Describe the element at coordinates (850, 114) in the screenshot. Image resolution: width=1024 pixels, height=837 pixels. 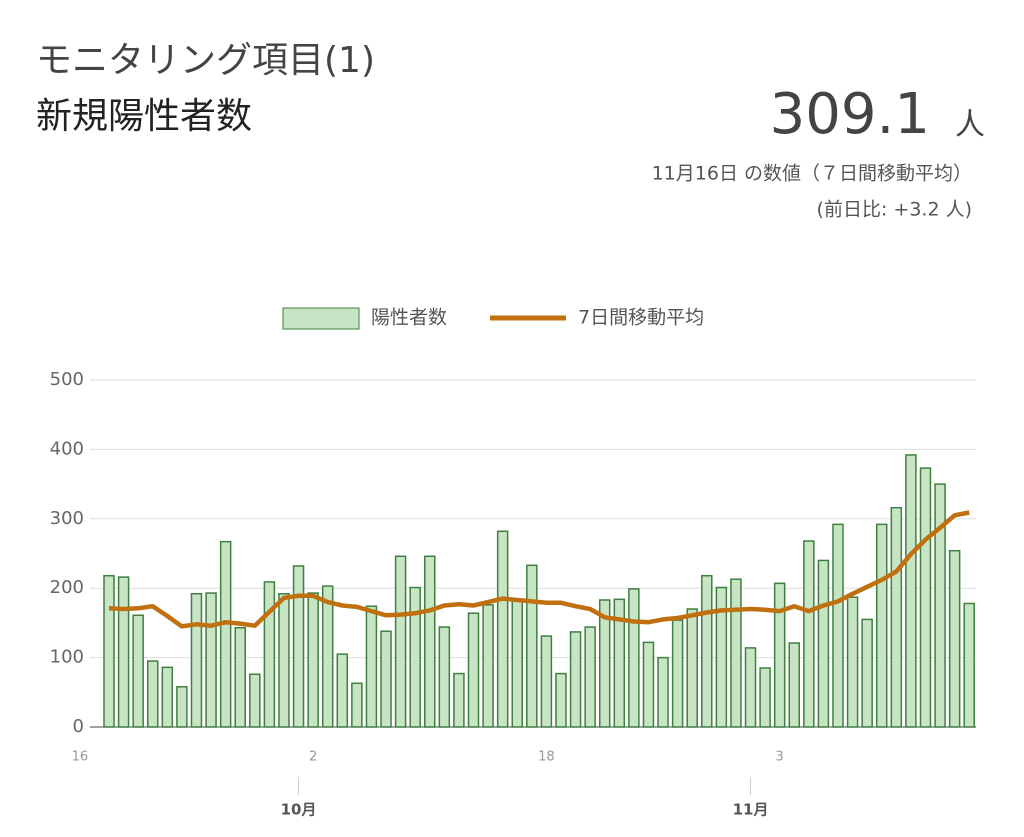
I see `big-value: 309.1` at that location.